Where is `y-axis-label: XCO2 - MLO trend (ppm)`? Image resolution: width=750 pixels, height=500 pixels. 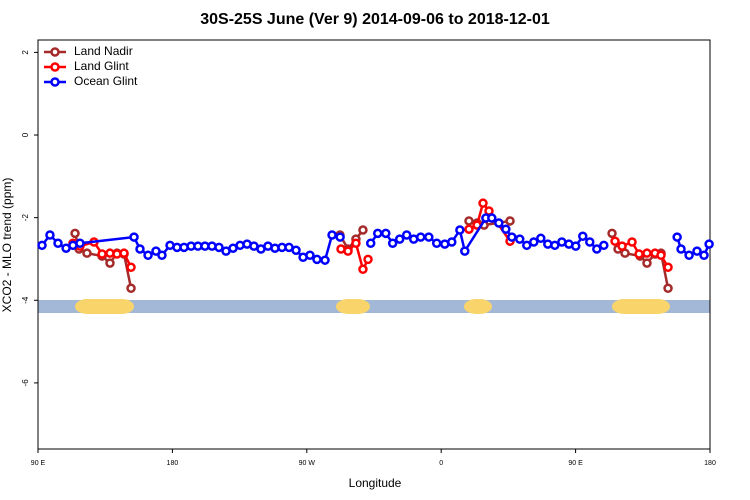
y-axis-label: XCO2 - MLO trend (ppm) is located at coordinates (7, 245).